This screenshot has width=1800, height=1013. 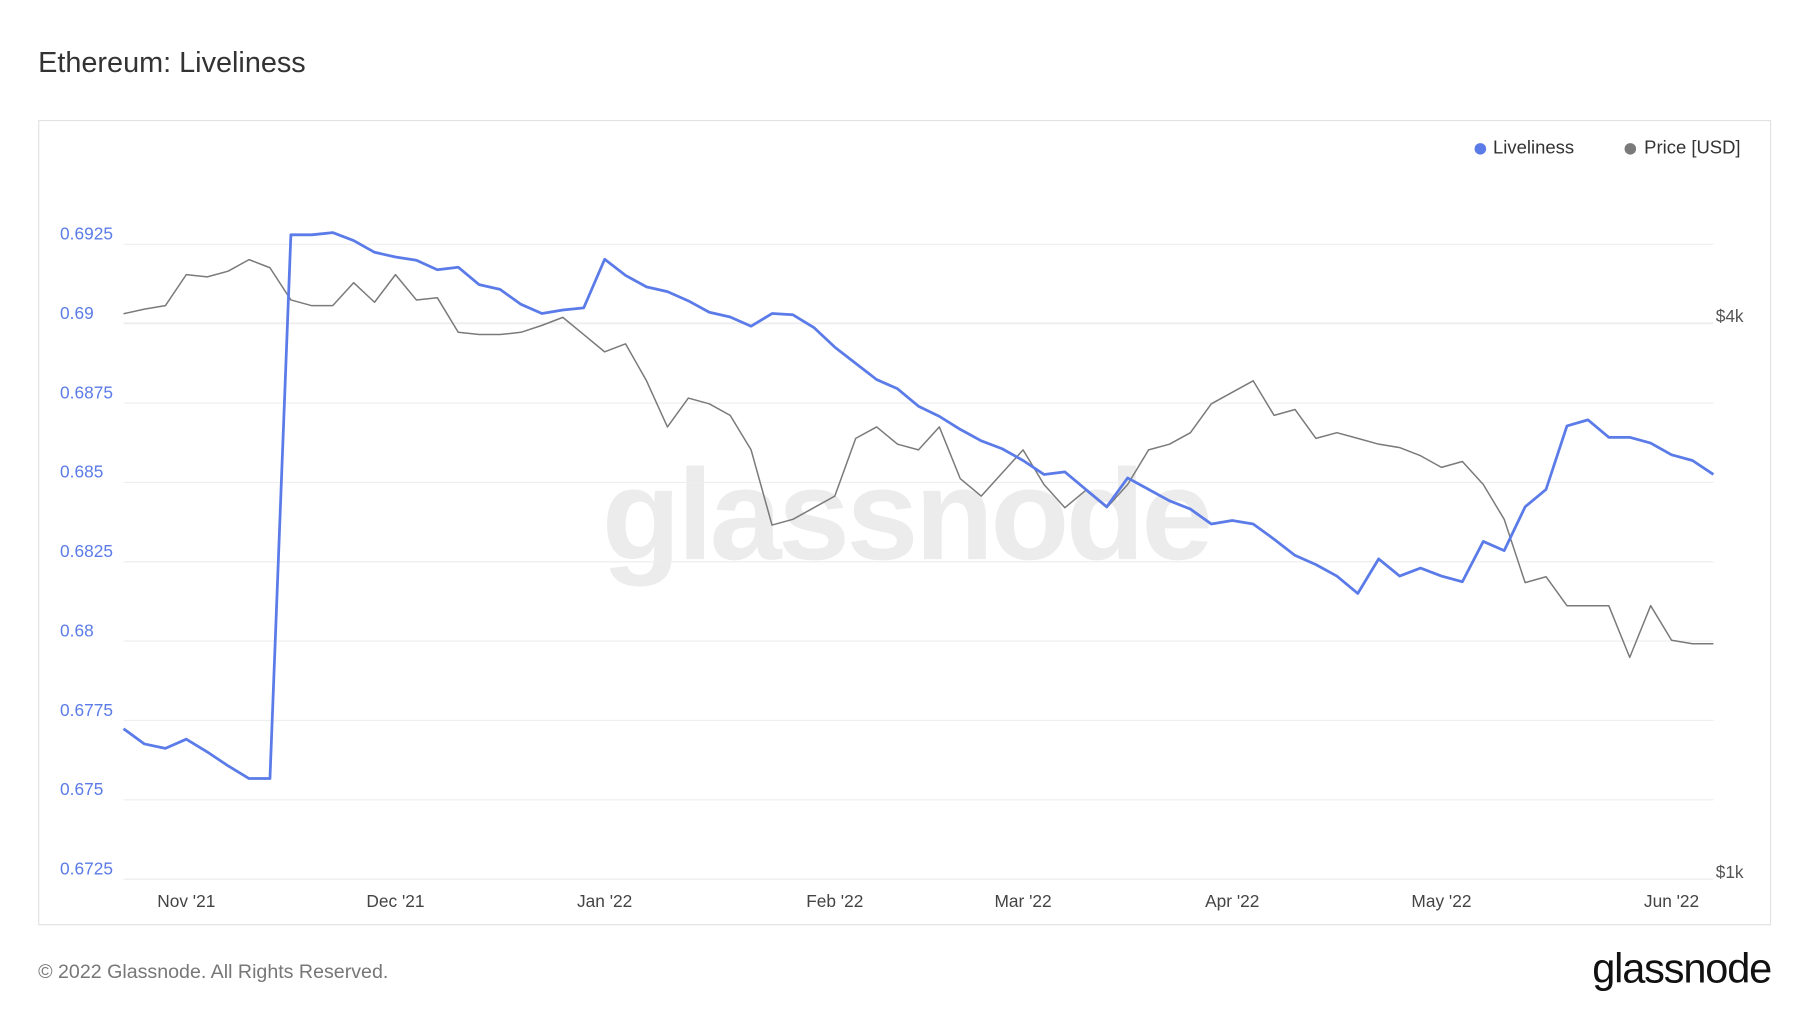 I want to click on y-tick-label: 0.6725, so click(x=86, y=868).